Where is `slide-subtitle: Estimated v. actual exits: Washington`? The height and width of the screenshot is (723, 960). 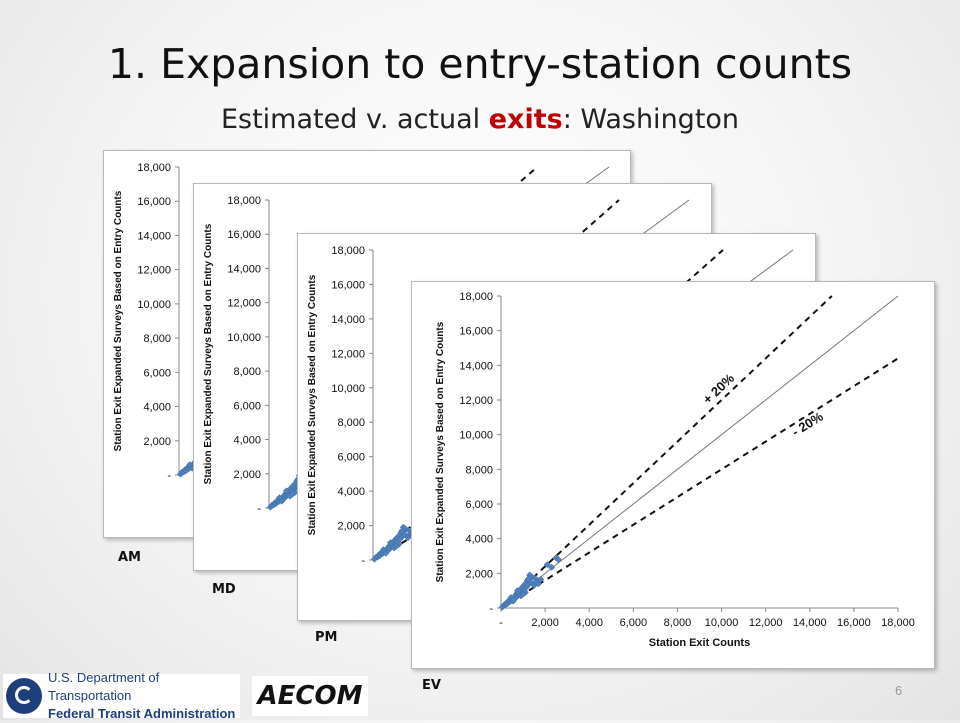
slide-subtitle: Estimated v. actual exits: Washington is located at coordinates (480, 119).